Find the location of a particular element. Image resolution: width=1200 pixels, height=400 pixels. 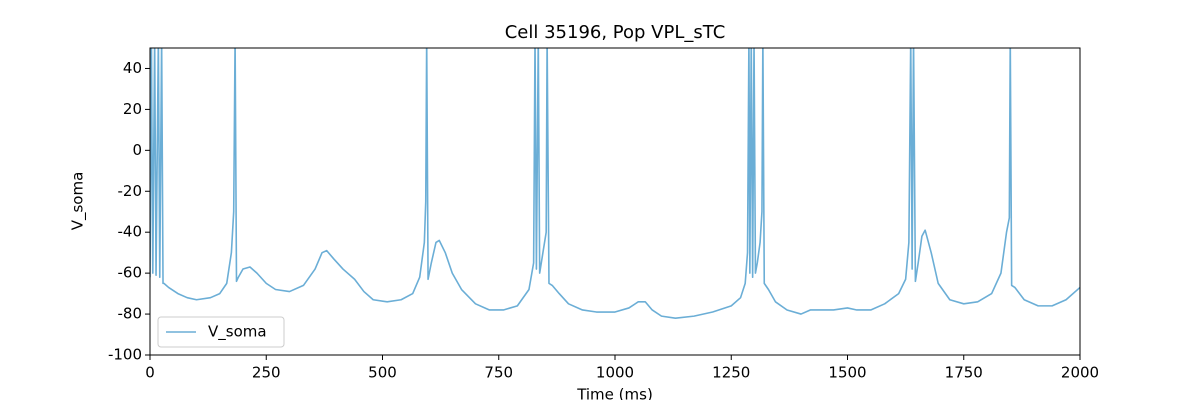

y-axis-label: V_soma is located at coordinates (78, 201).